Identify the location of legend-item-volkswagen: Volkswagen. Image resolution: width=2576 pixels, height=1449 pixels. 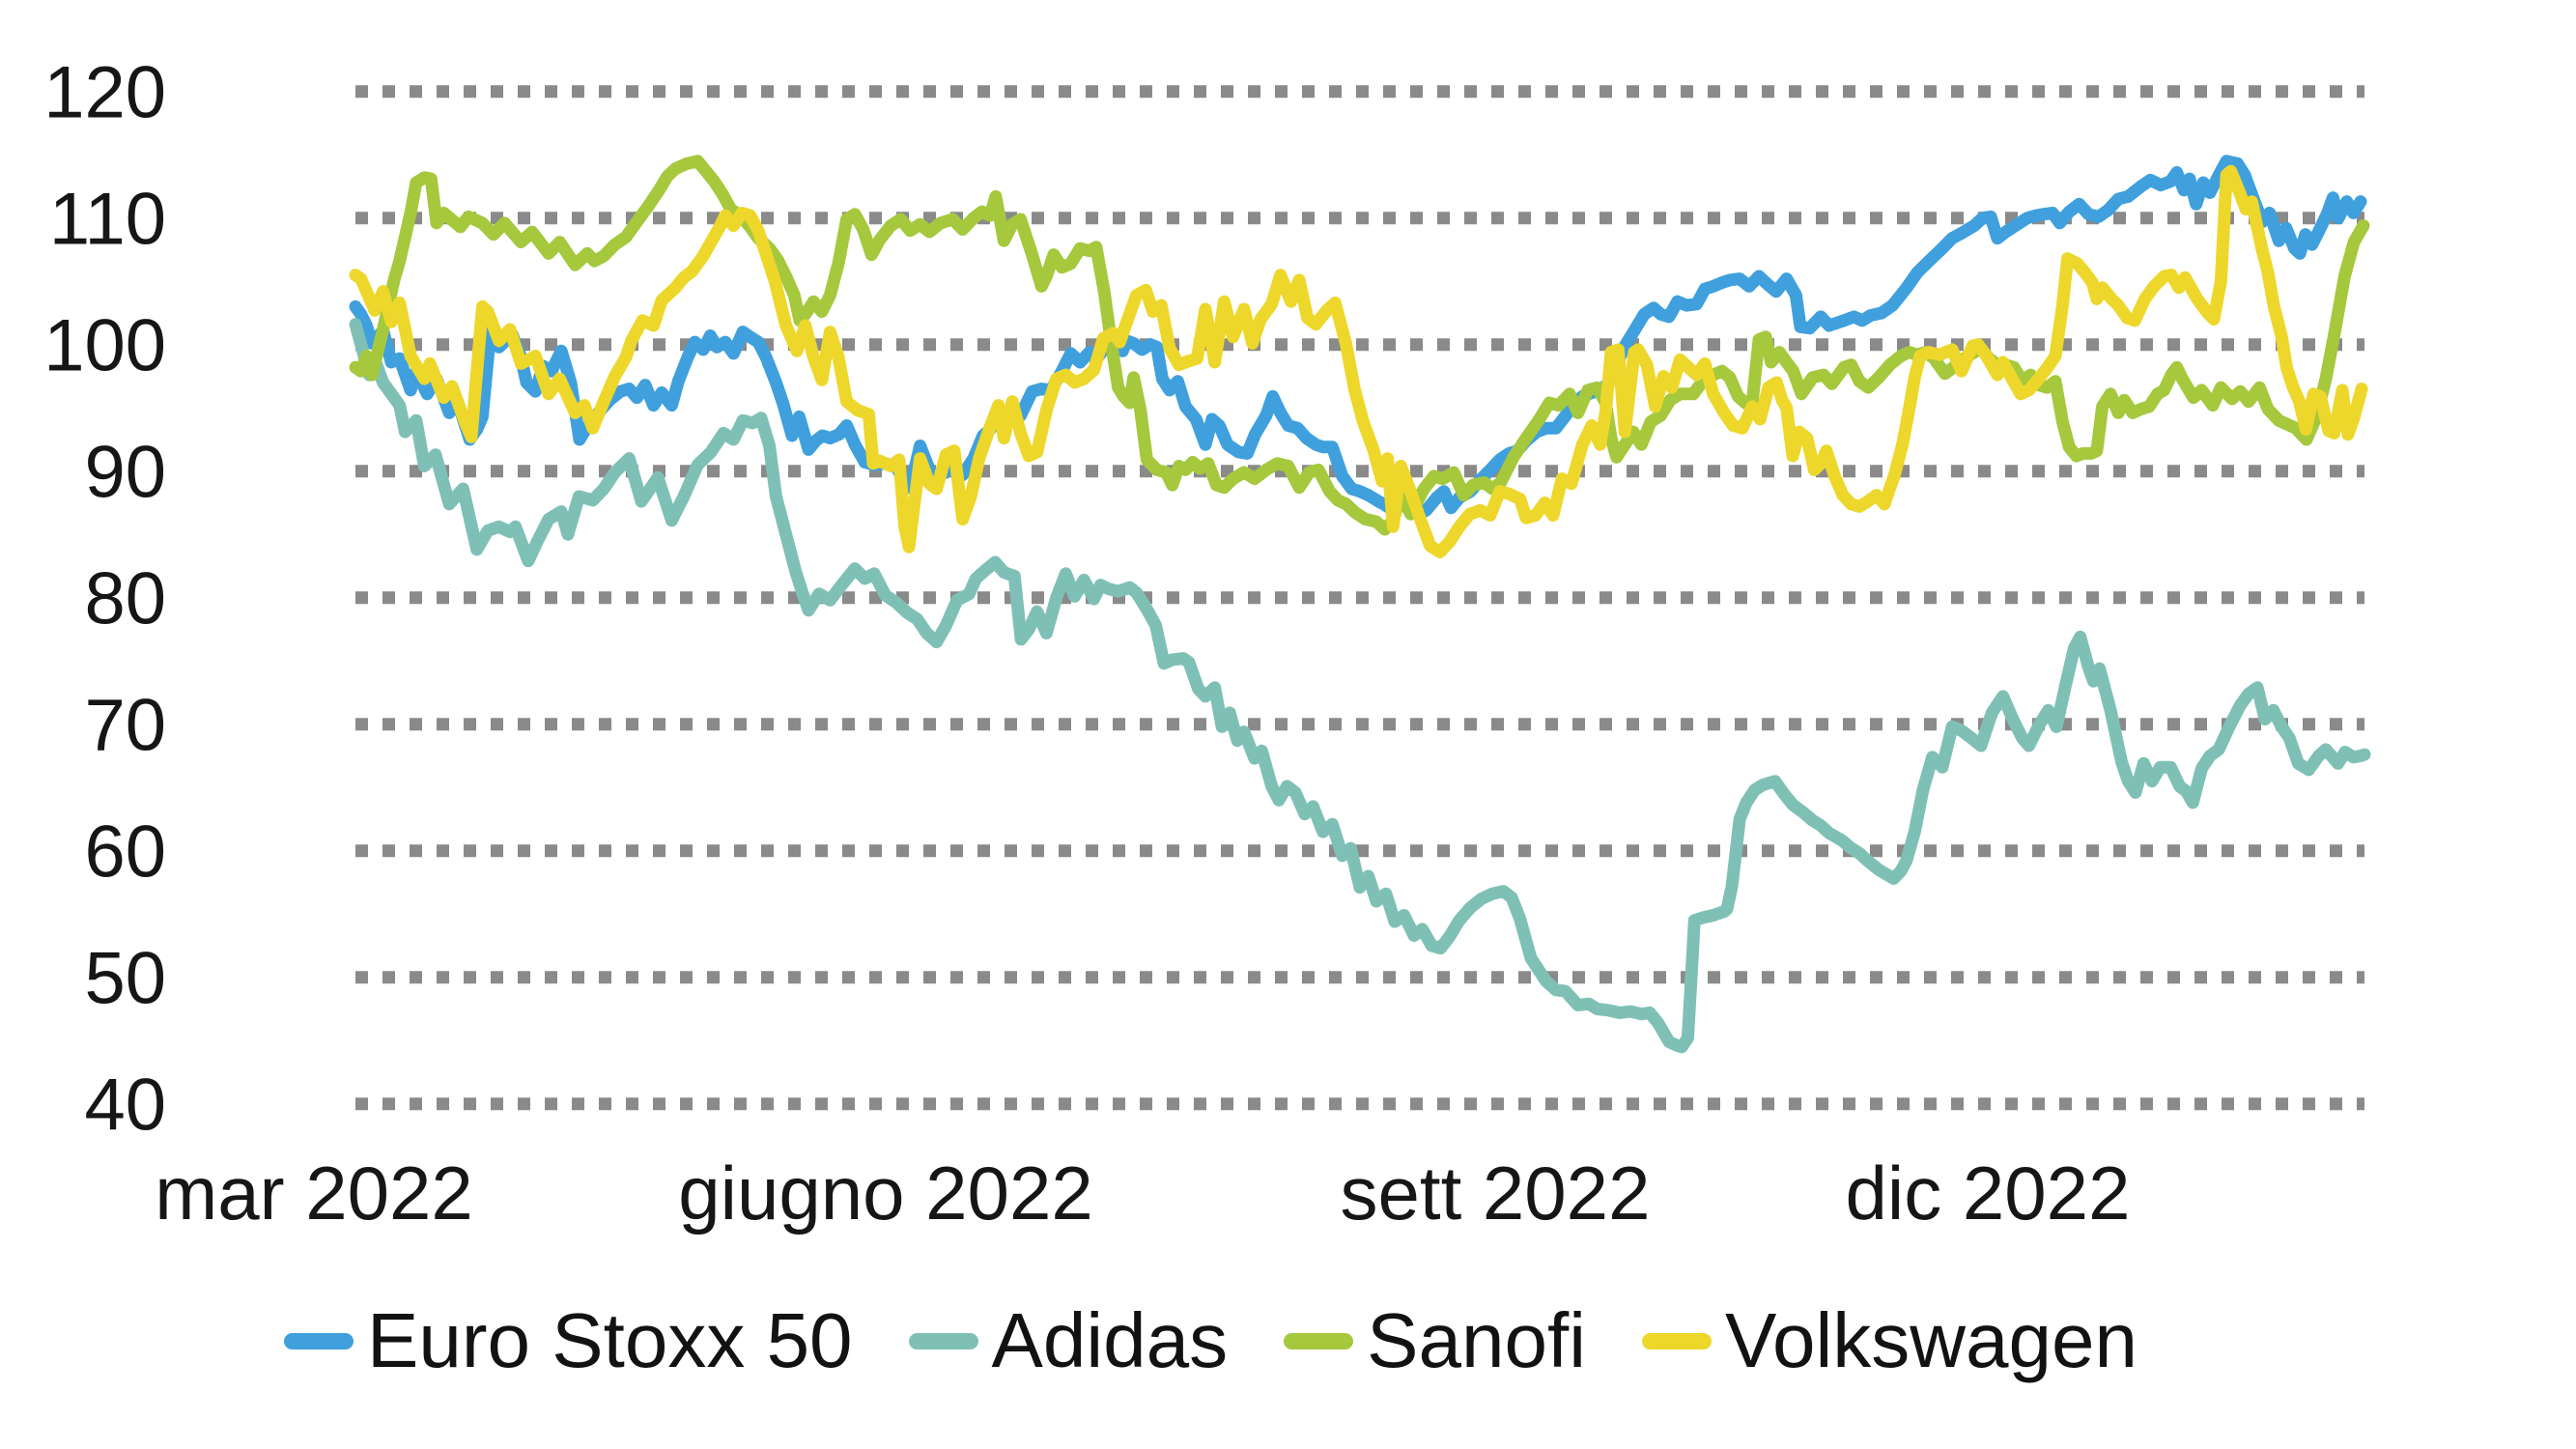
(1889, 1340).